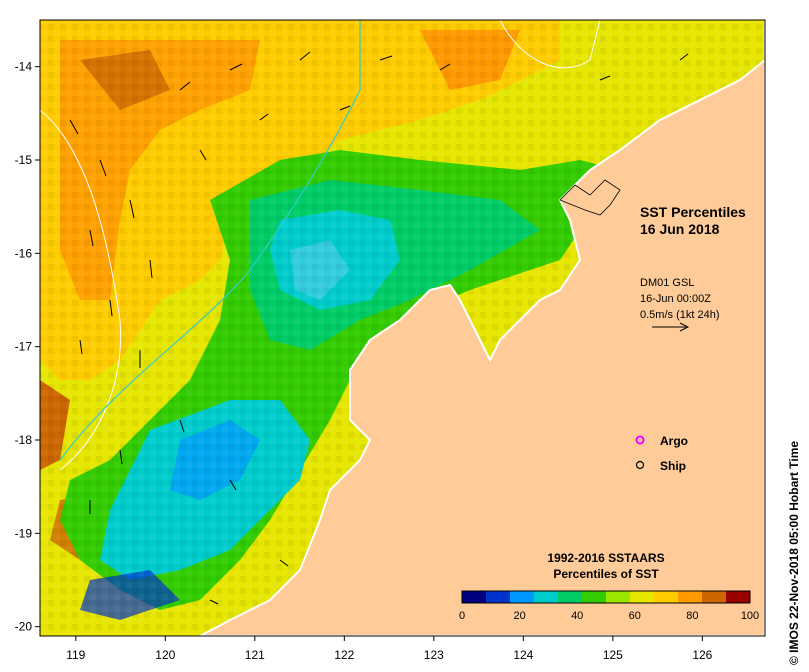  I want to click on legend-ship: Ship, so click(673, 466).